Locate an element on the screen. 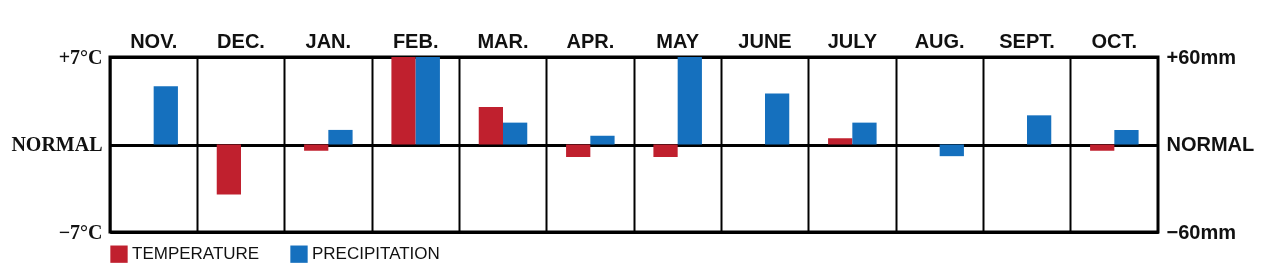  x-tick-label: JAN. is located at coordinates (328, 40).